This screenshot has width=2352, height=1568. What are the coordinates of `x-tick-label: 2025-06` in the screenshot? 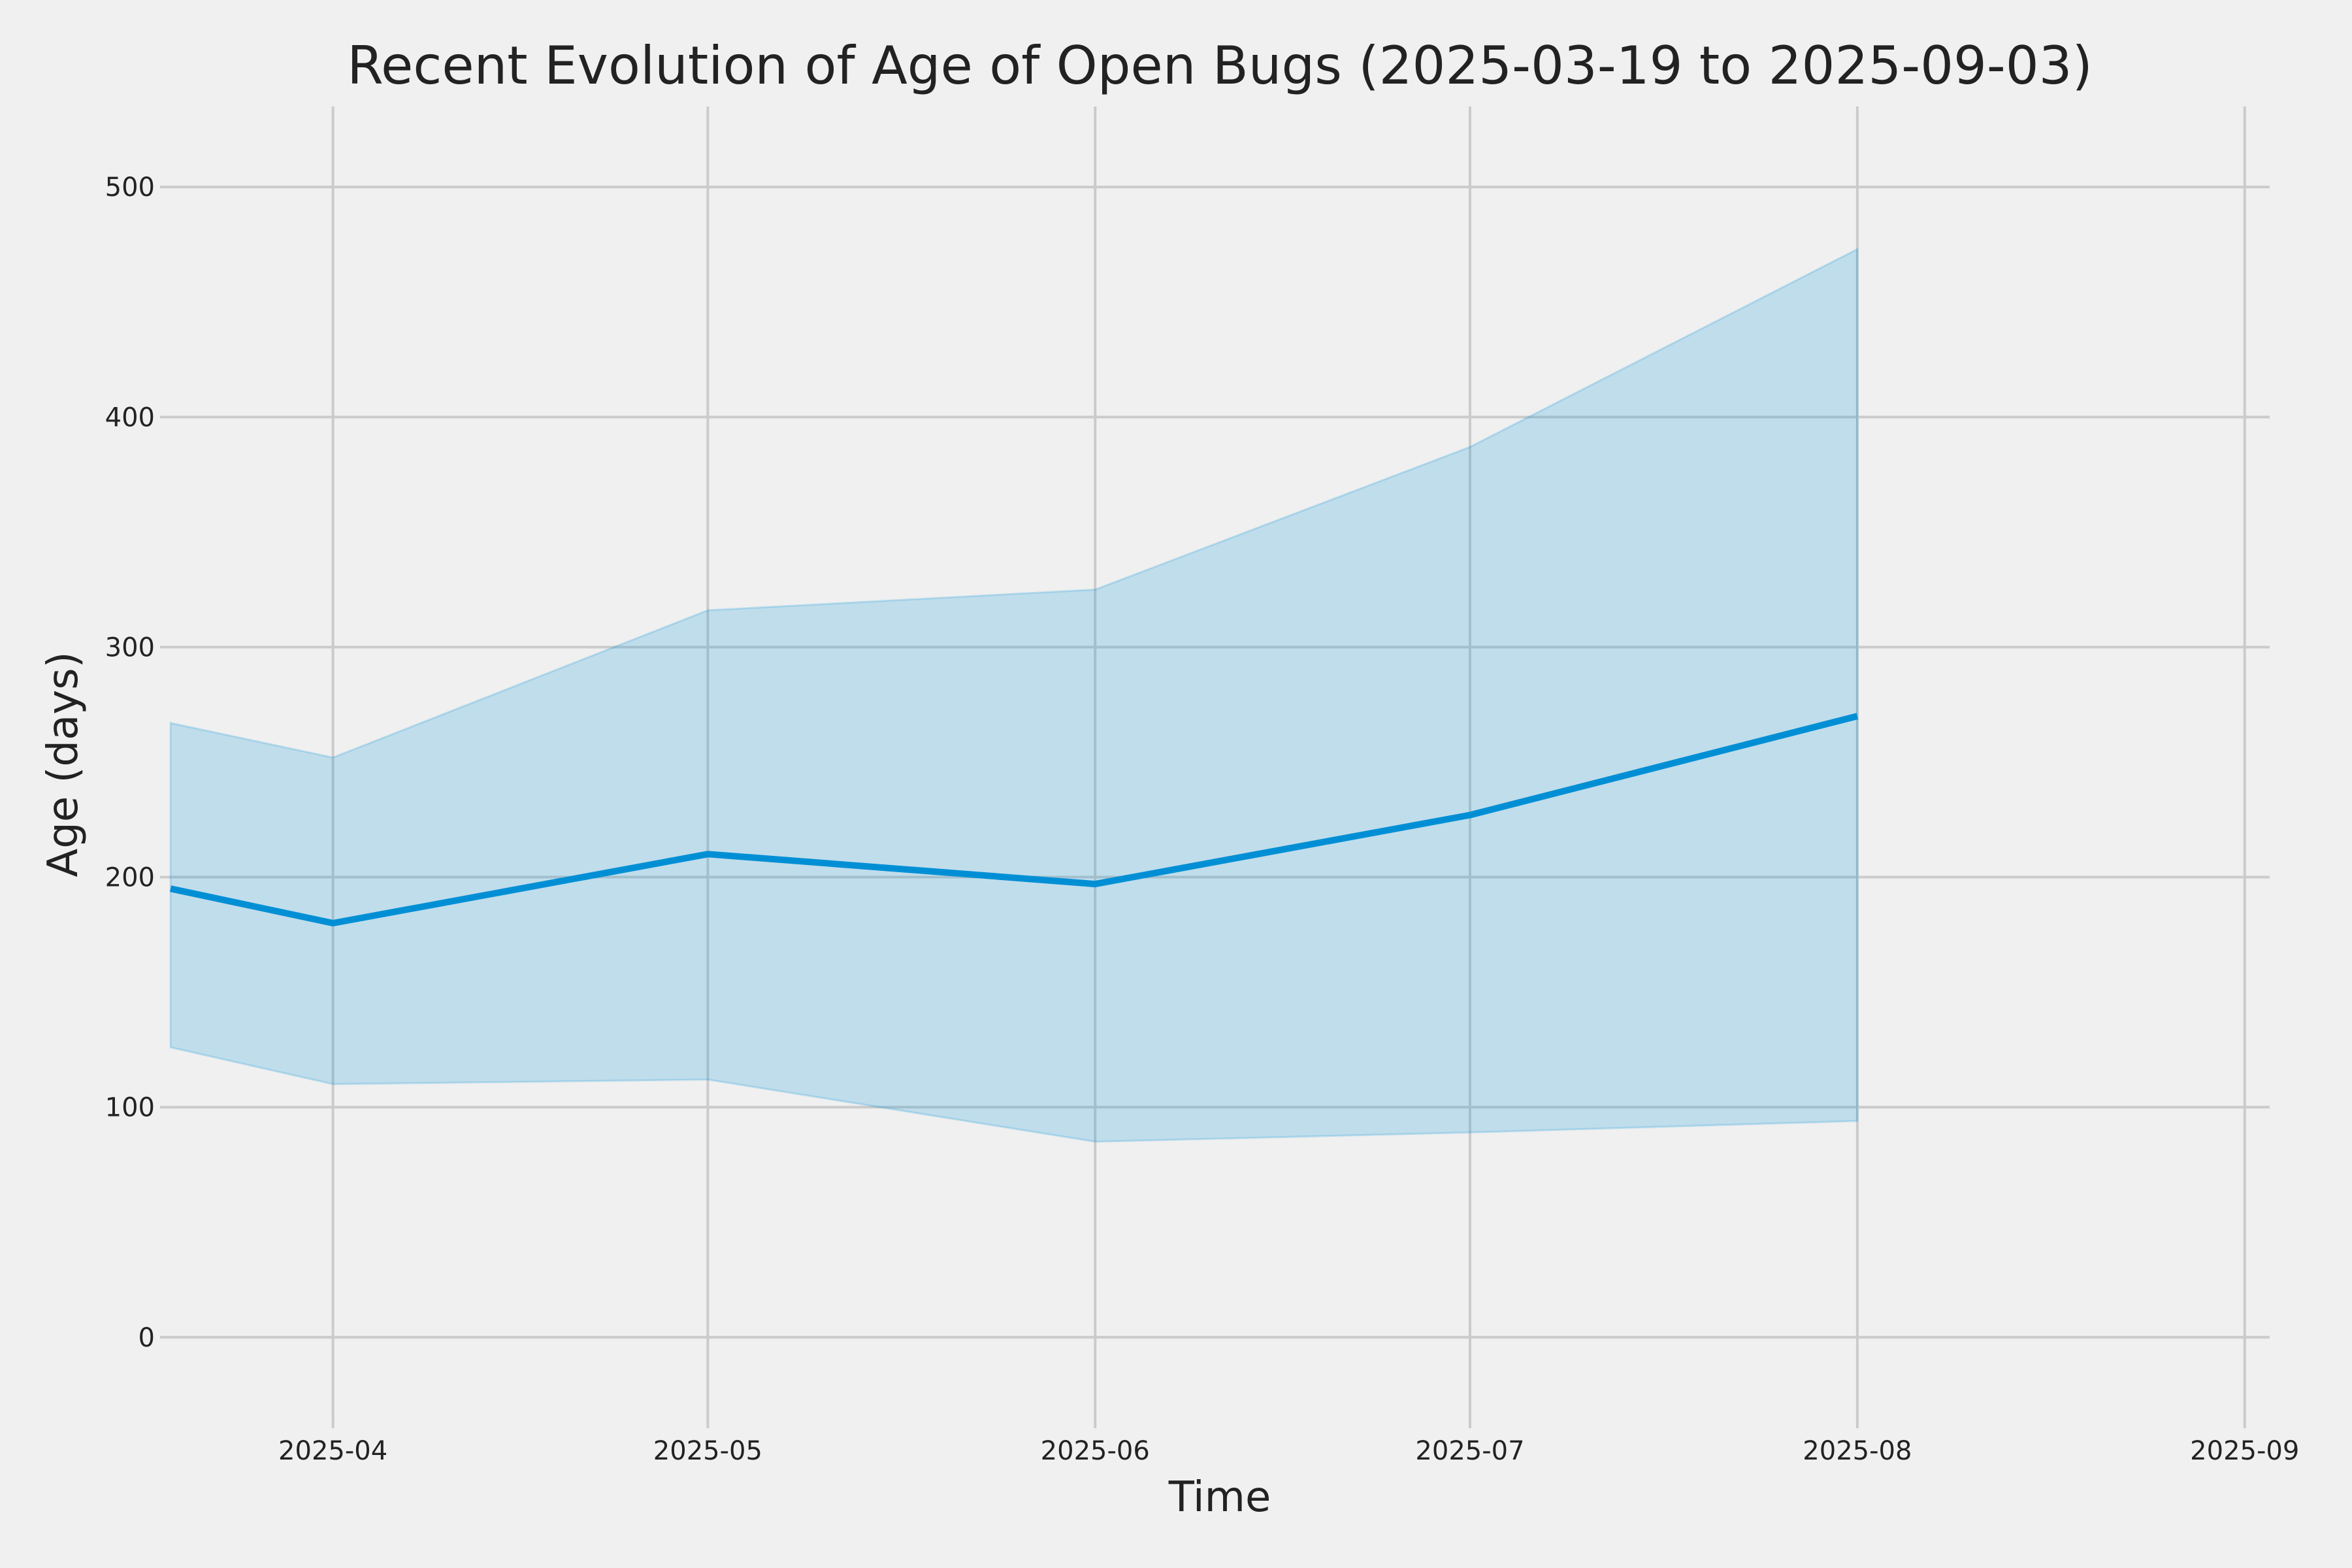 It's located at (1095, 1451).